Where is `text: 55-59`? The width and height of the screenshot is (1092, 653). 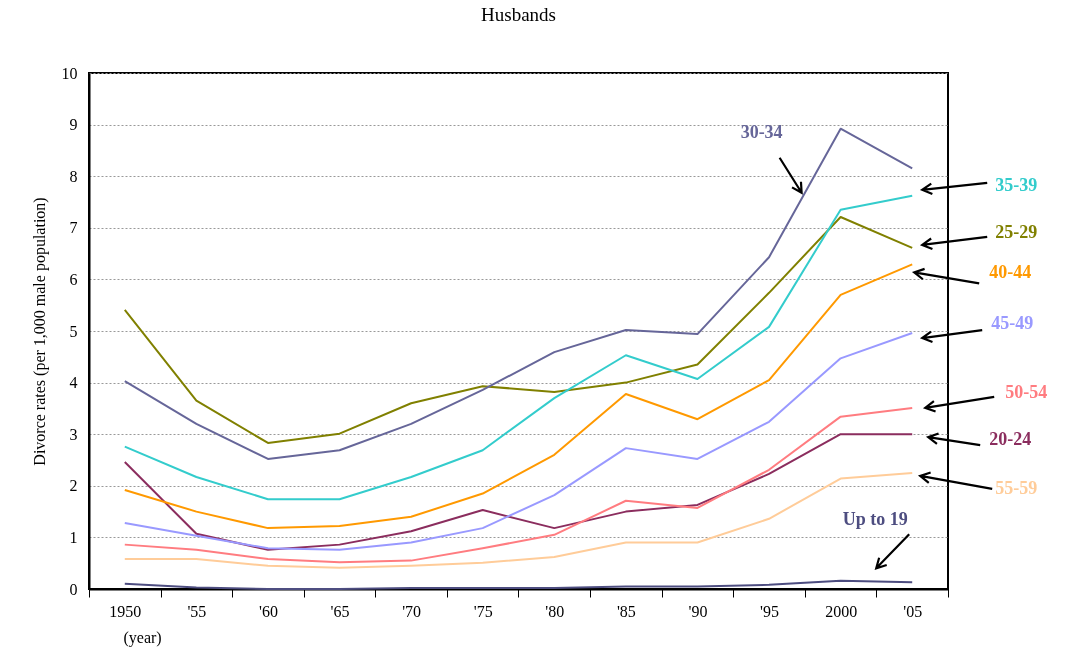
text: 55-59 is located at coordinates (1016, 487).